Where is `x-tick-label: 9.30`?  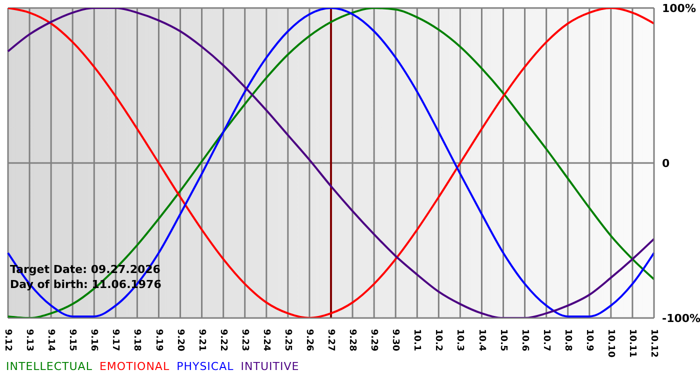
x-tick-label: 9.30 is located at coordinates (395, 340).